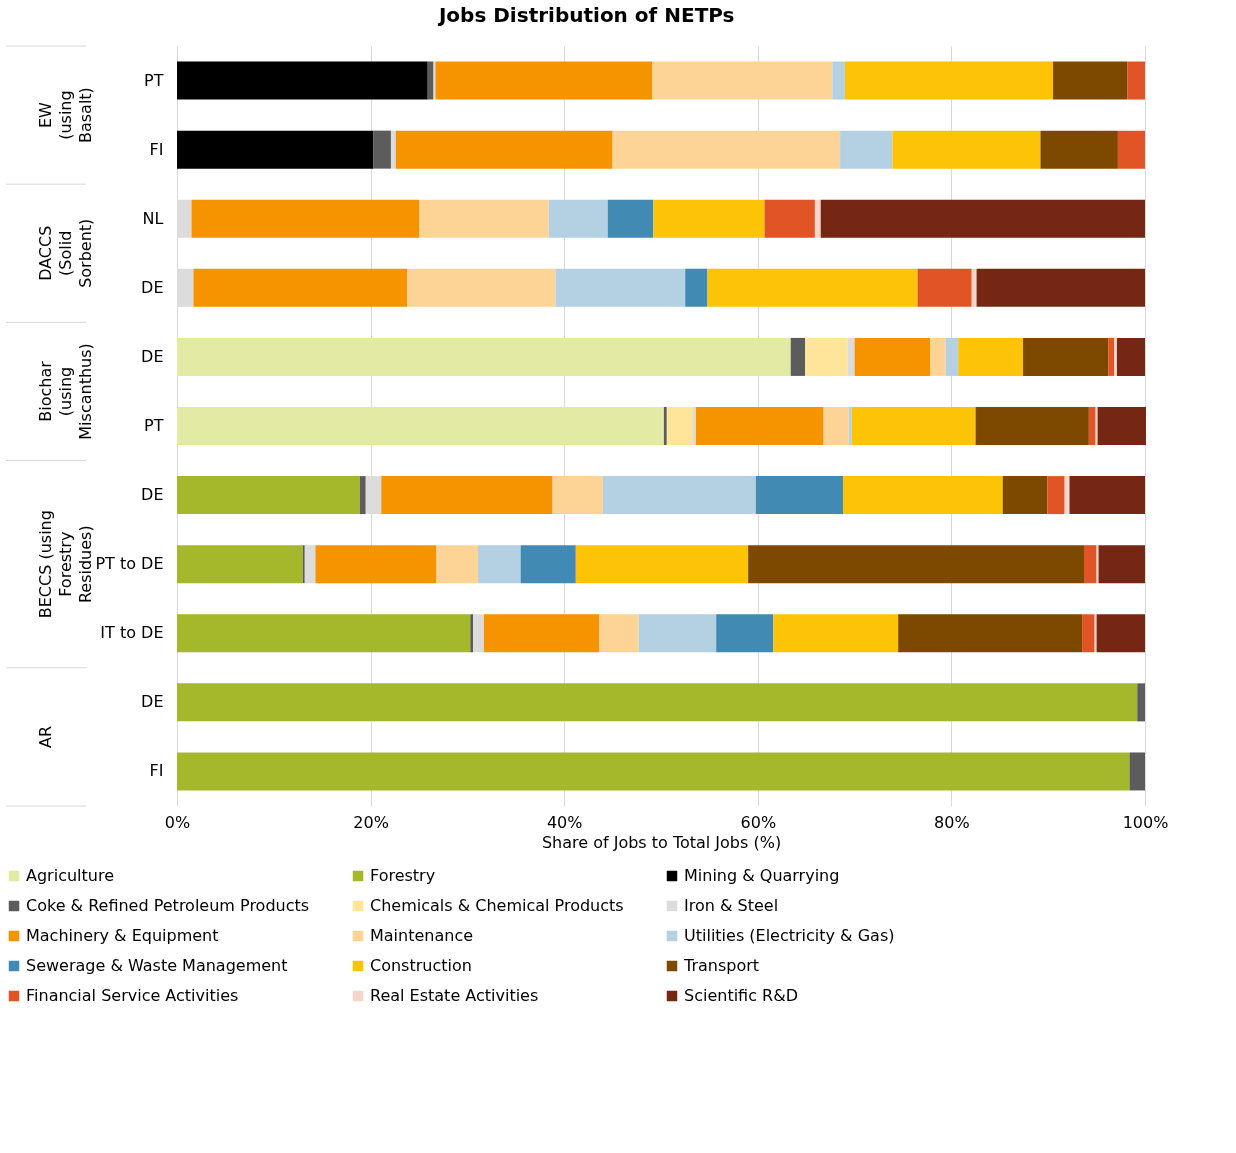 Image resolution: width=1236 pixels, height=1153 pixels. What do you see at coordinates (129, 564) in the screenshot?
I see `y-tick-label: PT to DE` at bounding box center [129, 564].